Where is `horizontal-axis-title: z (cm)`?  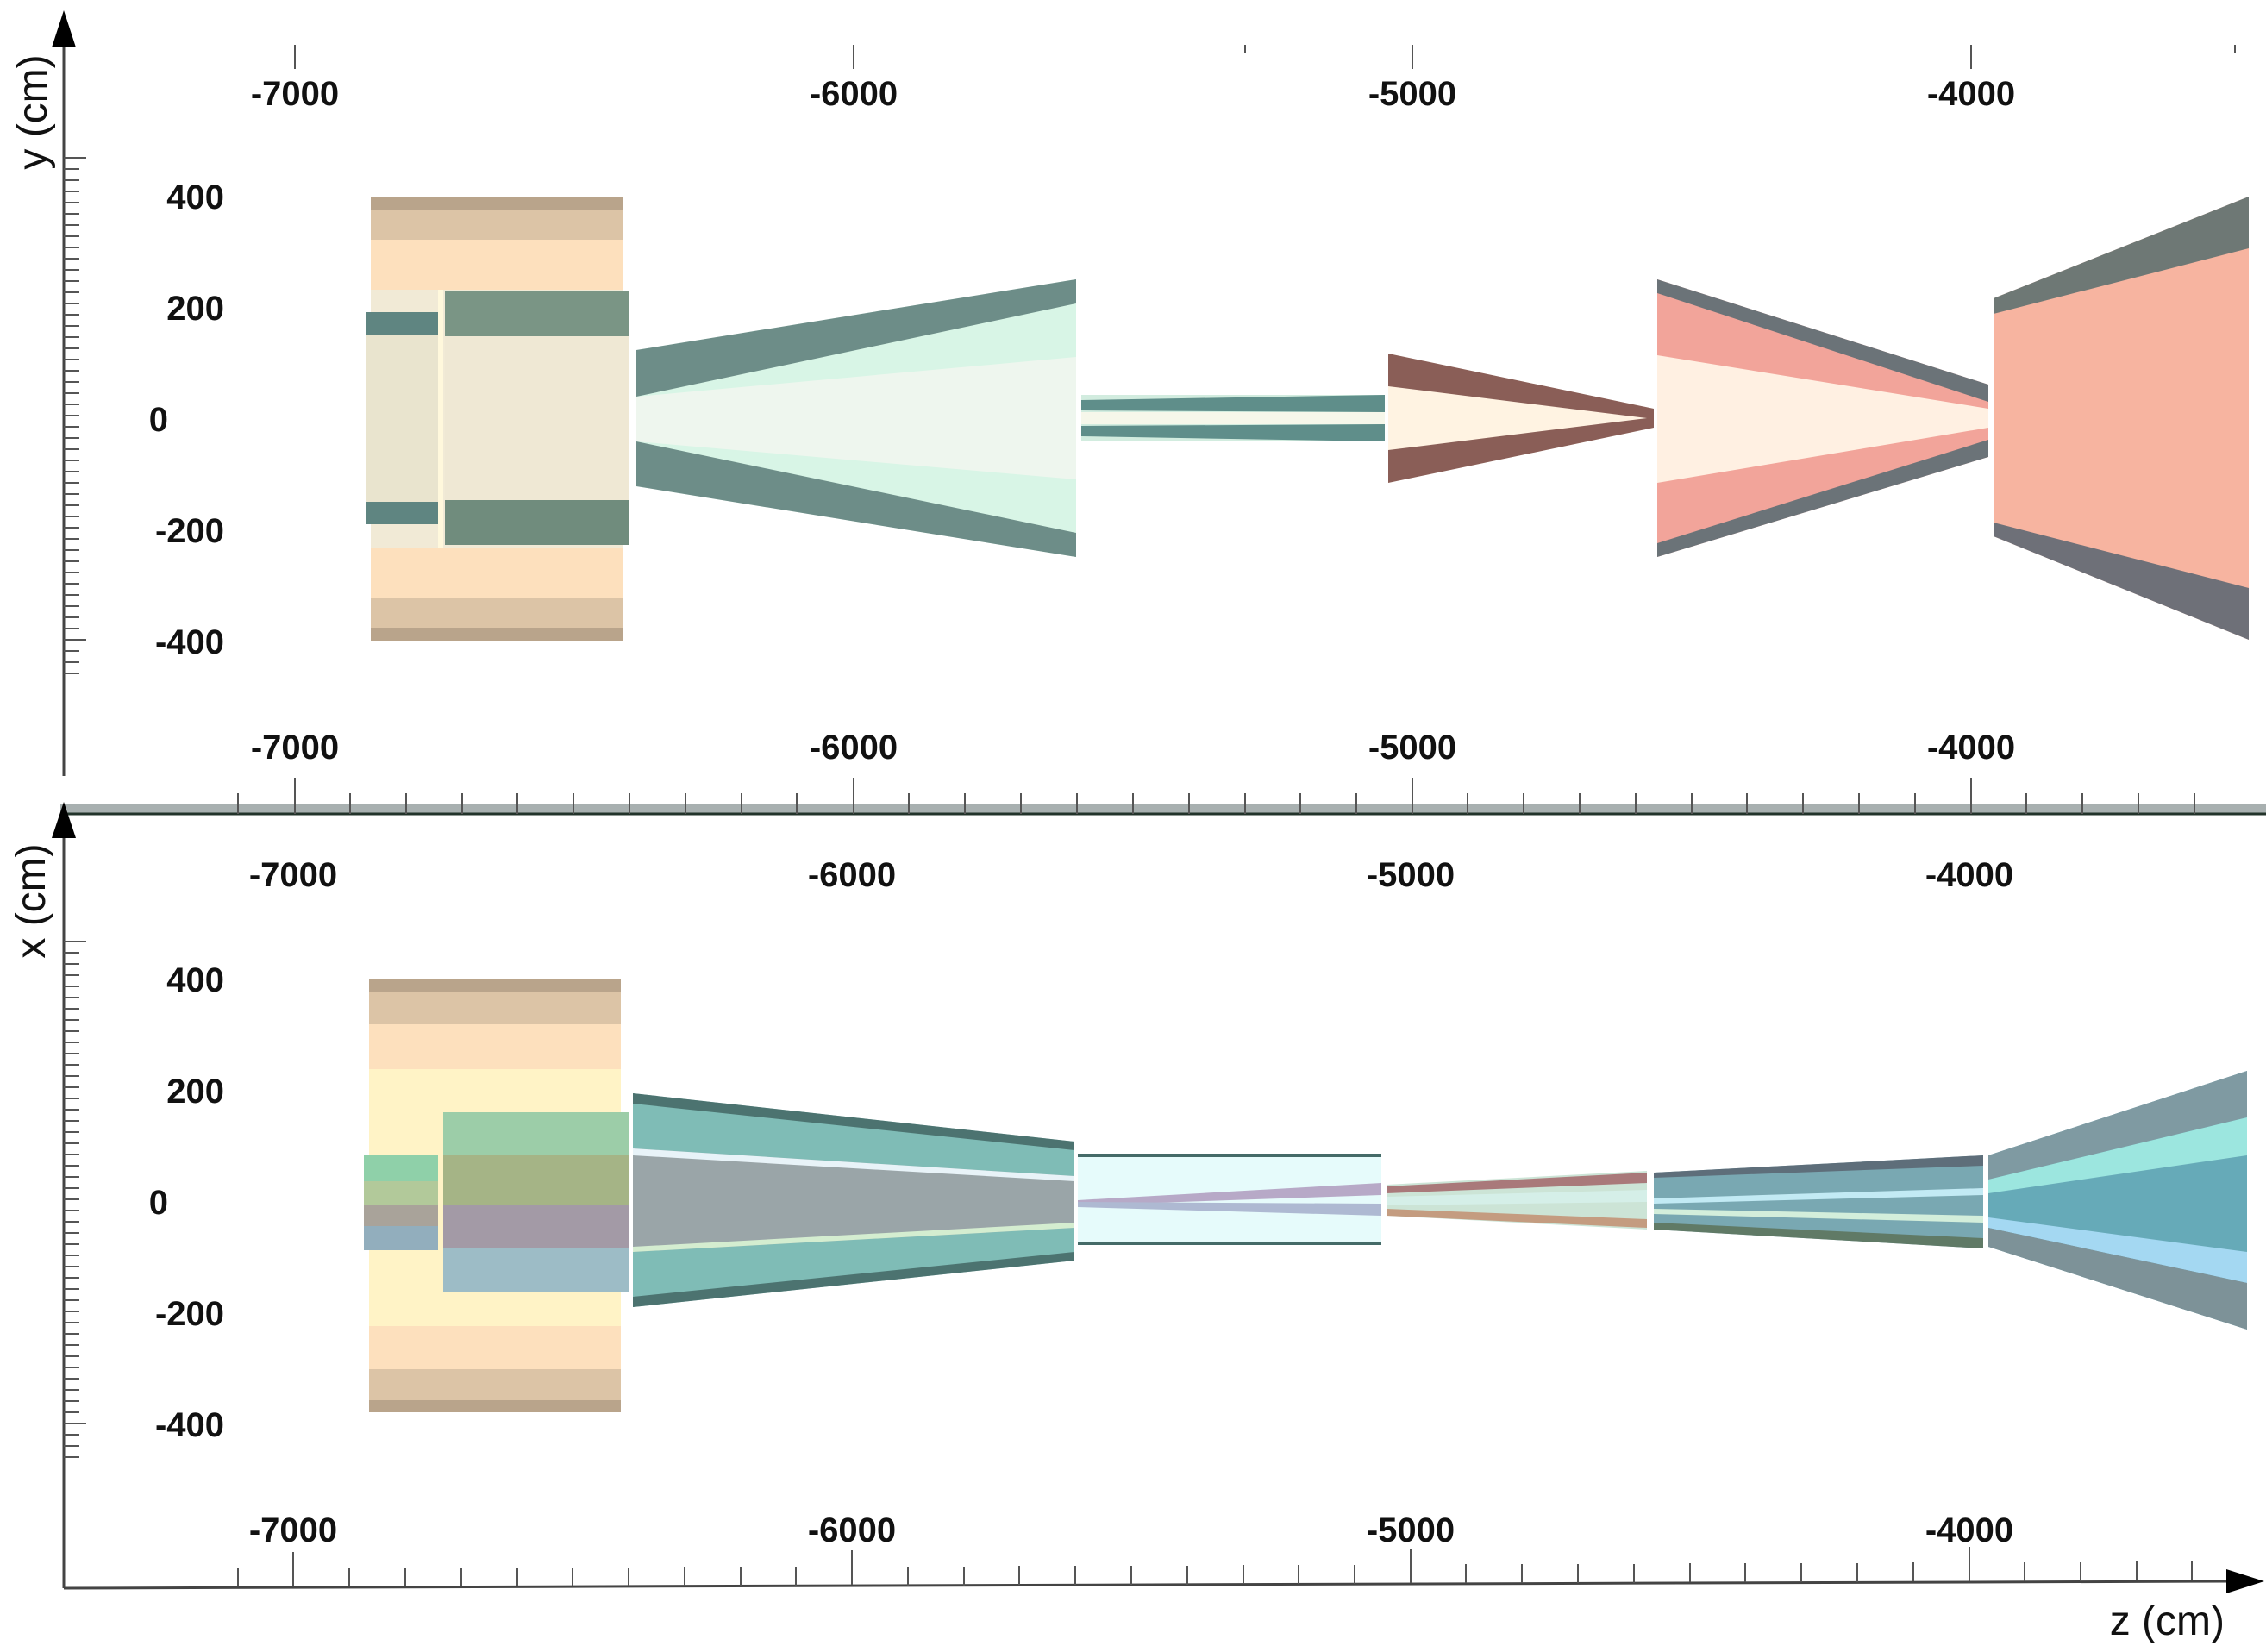 horizontal-axis-title: z (cm) is located at coordinates (2167, 1621).